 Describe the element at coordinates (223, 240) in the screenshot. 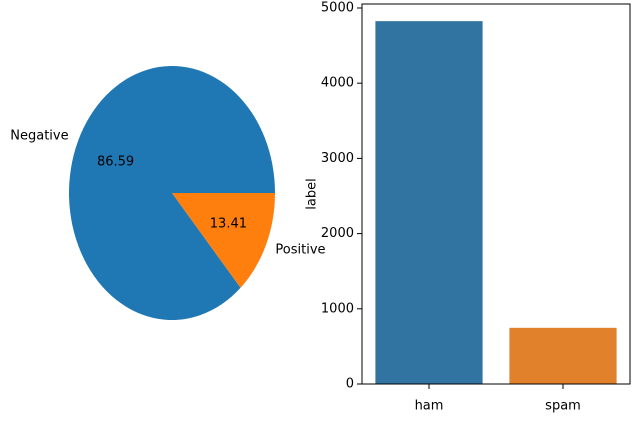

I see `pie-slice` at that location.